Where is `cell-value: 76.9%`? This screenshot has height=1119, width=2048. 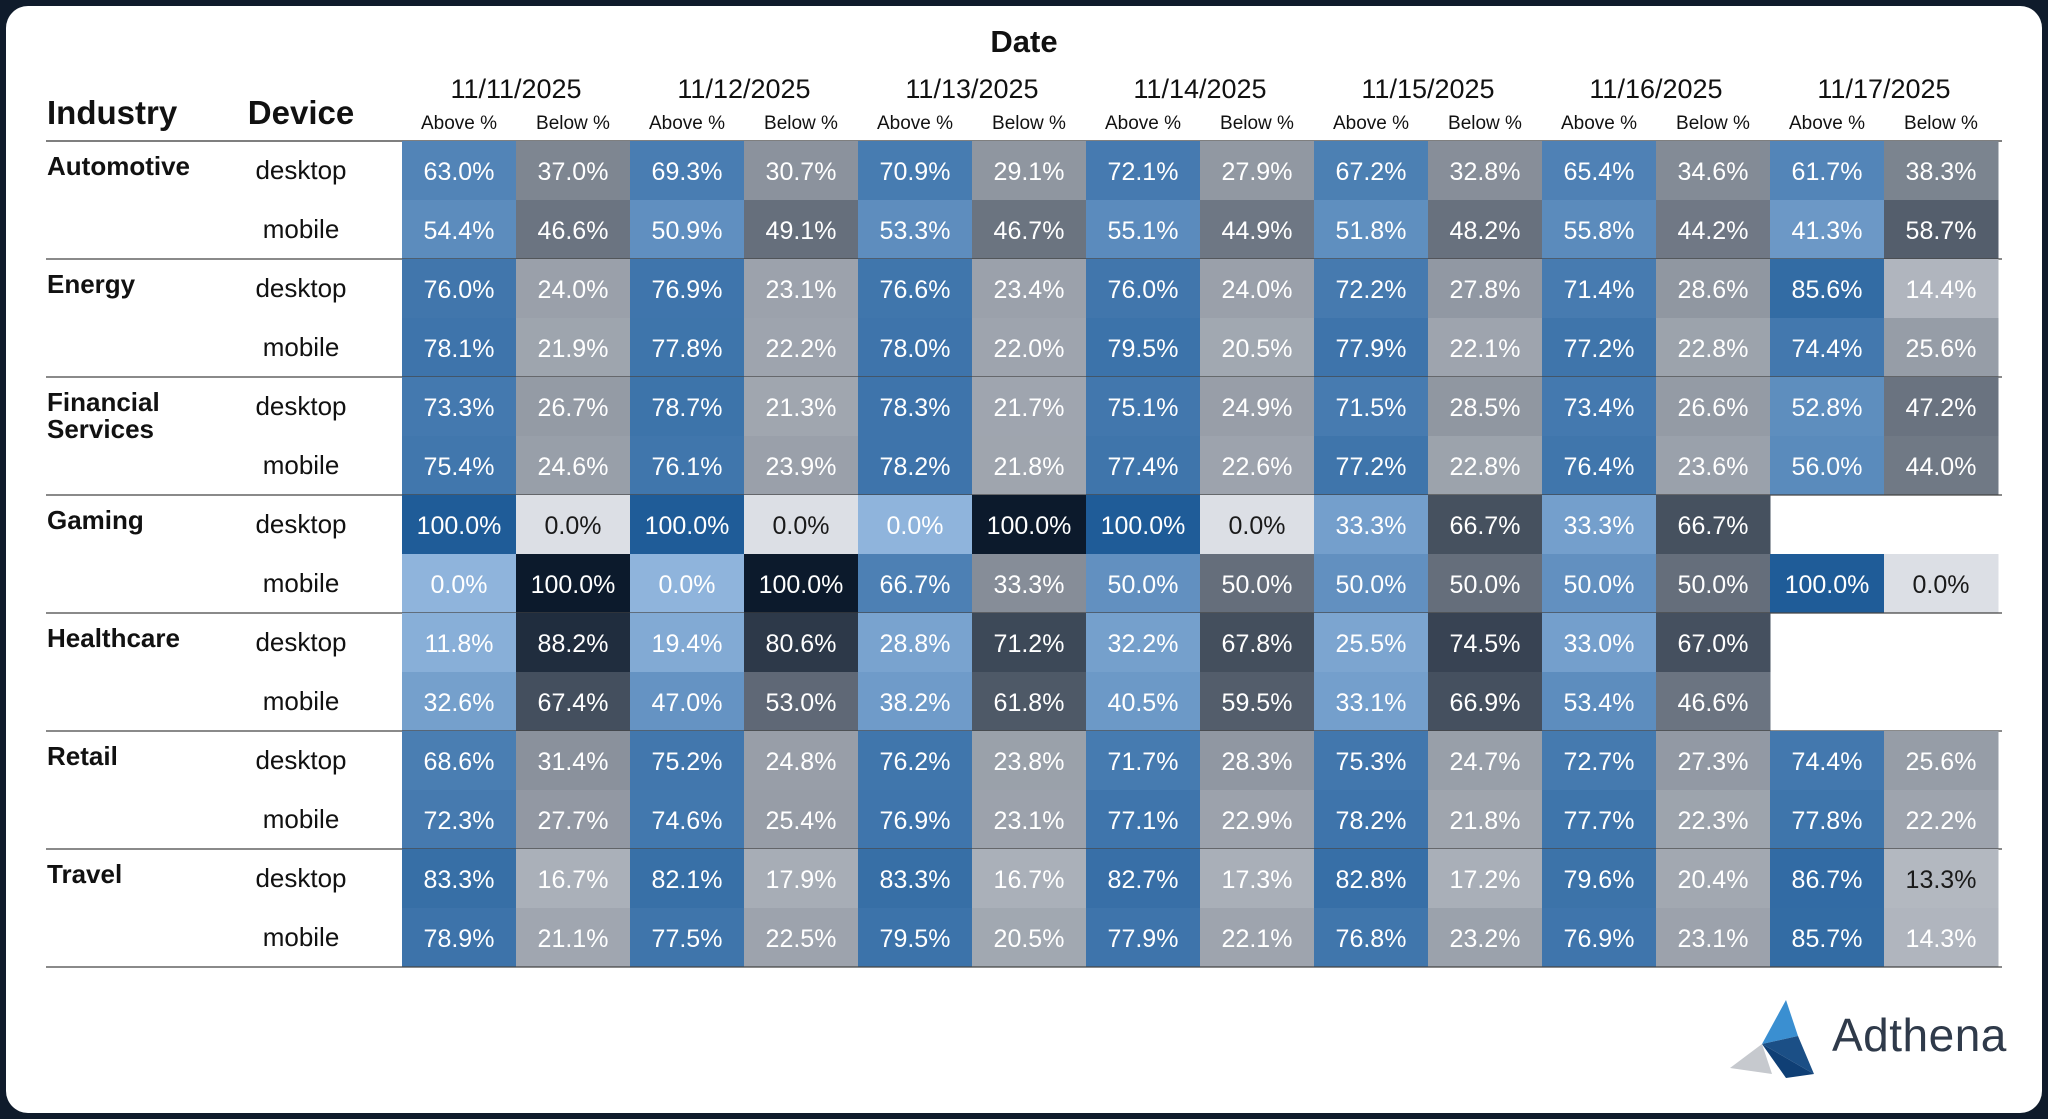
cell-value: 76.9% is located at coordinates (1599, 939).